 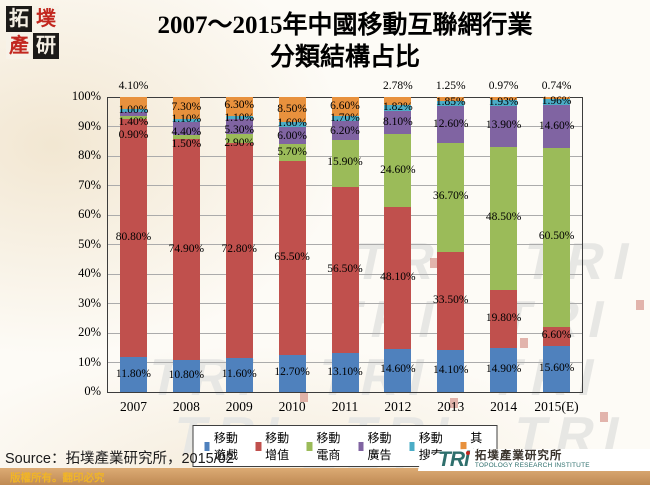 I want to click on legend-label: 移動電商, so click(x=328, y=446).